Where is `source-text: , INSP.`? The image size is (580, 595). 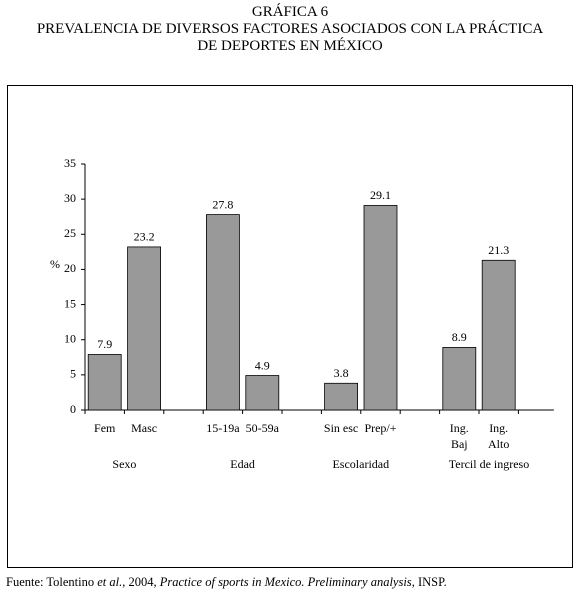
source-text: , INSP. is located at coordinates (429, 582).